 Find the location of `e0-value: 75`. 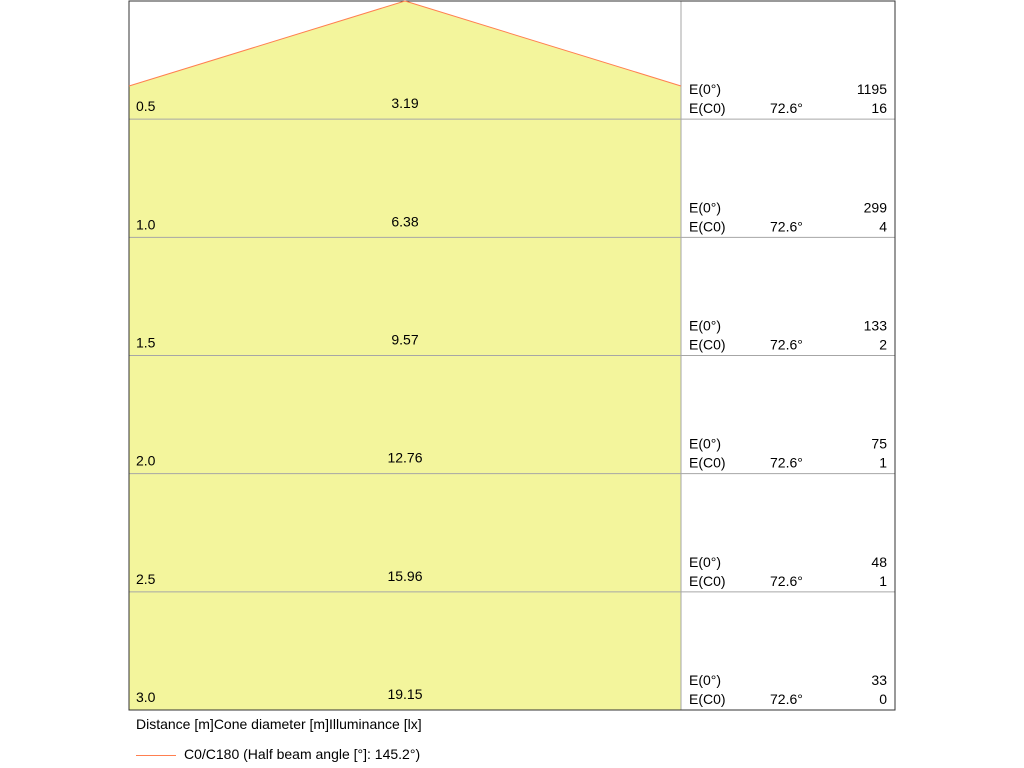

e0-value: 75 is located at coordinates (879, 444).